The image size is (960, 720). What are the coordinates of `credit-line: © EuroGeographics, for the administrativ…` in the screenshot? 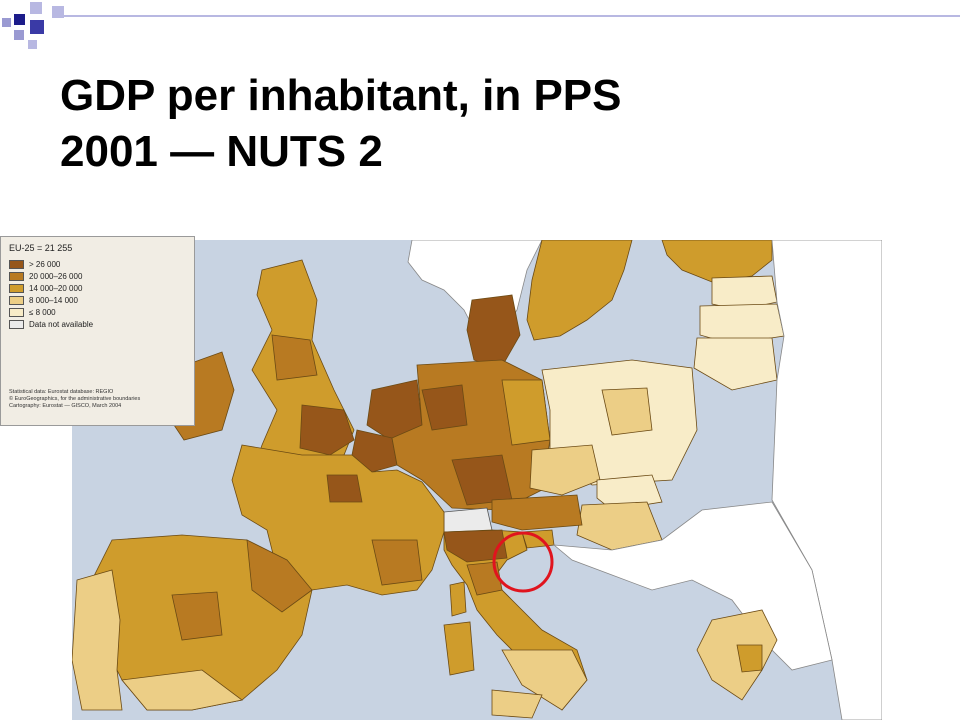 It's located at (75, 399).